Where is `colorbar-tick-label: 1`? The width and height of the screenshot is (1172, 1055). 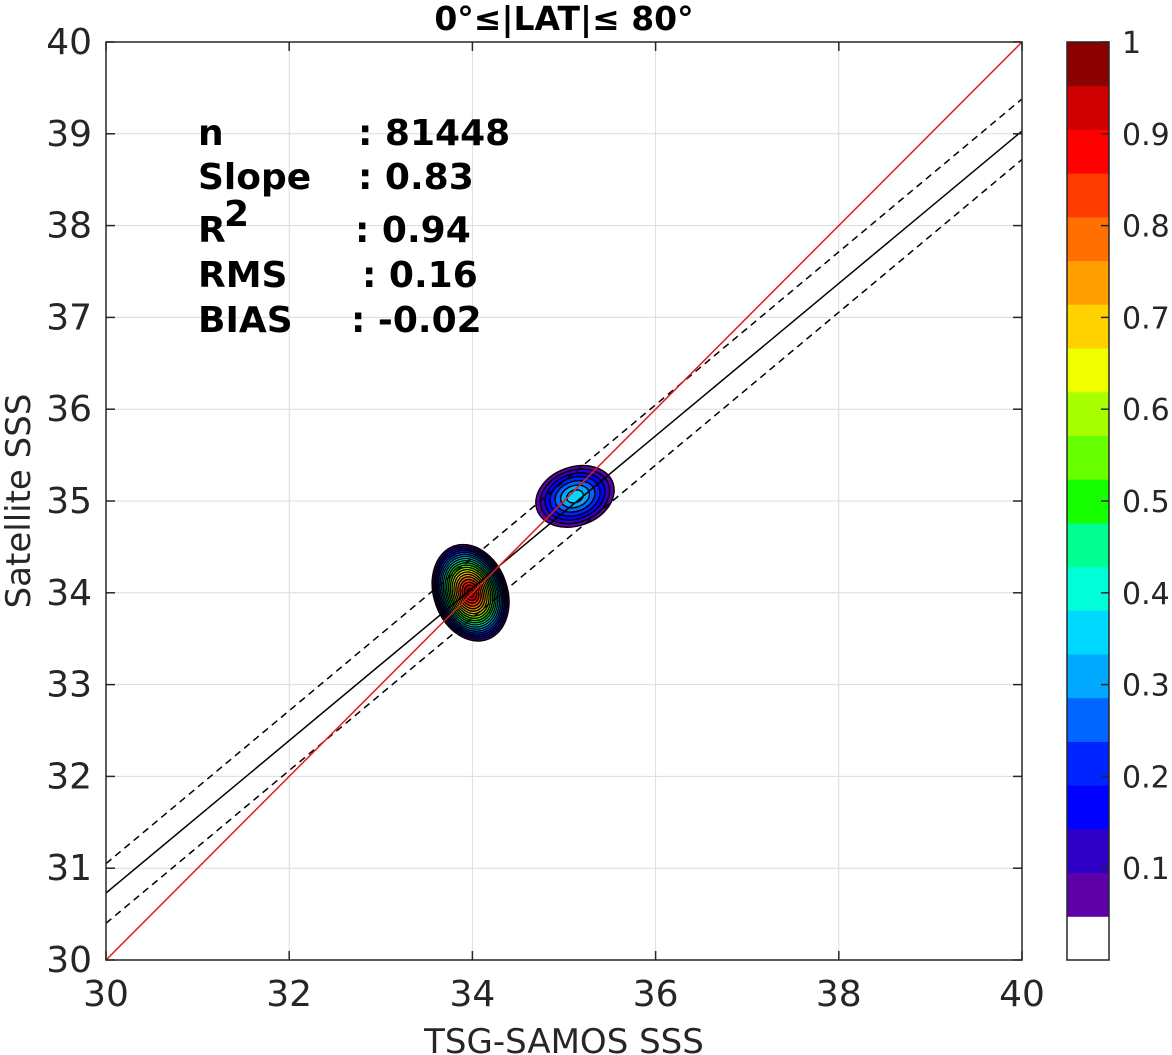
colorbar-tick-label: 1 is located at coordinates (1131, 43).